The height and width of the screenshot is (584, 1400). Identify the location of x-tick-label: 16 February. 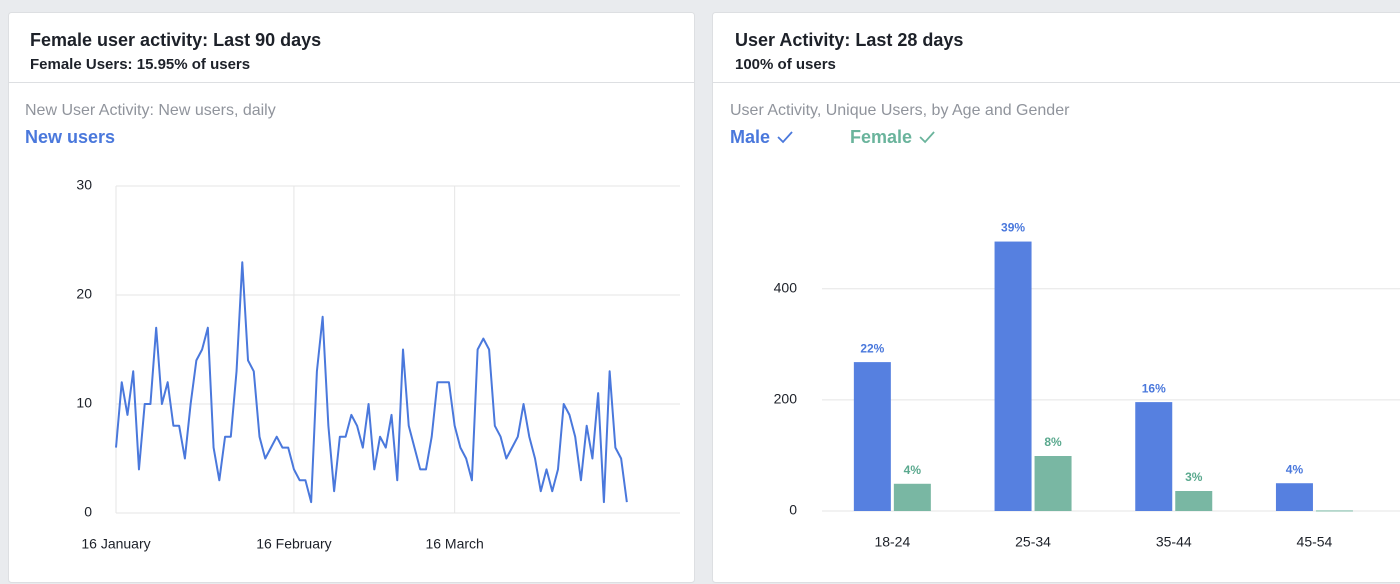
(293, 544).